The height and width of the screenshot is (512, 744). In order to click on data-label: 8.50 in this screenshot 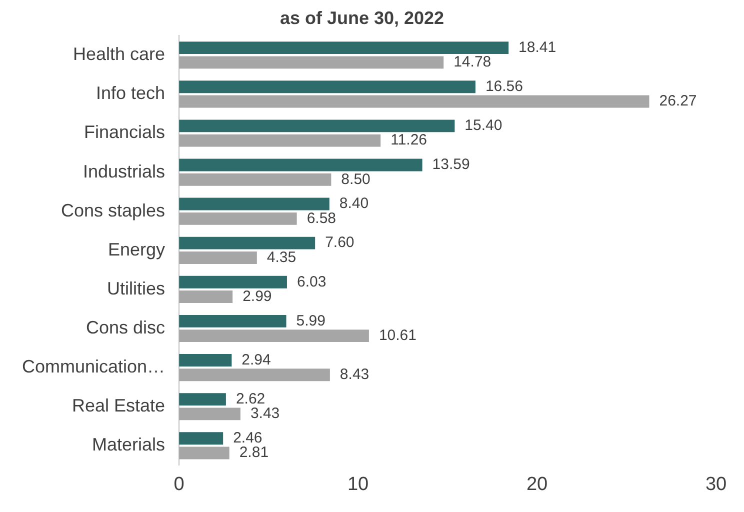, I will do `click(355, 179)`.